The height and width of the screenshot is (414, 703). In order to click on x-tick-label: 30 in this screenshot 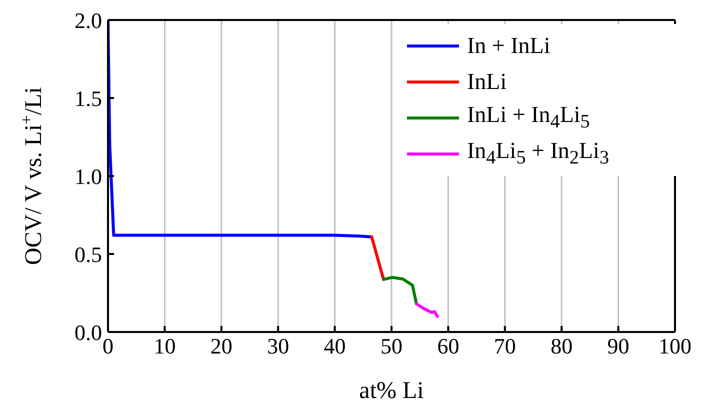, I will do `click(278, 346)`.